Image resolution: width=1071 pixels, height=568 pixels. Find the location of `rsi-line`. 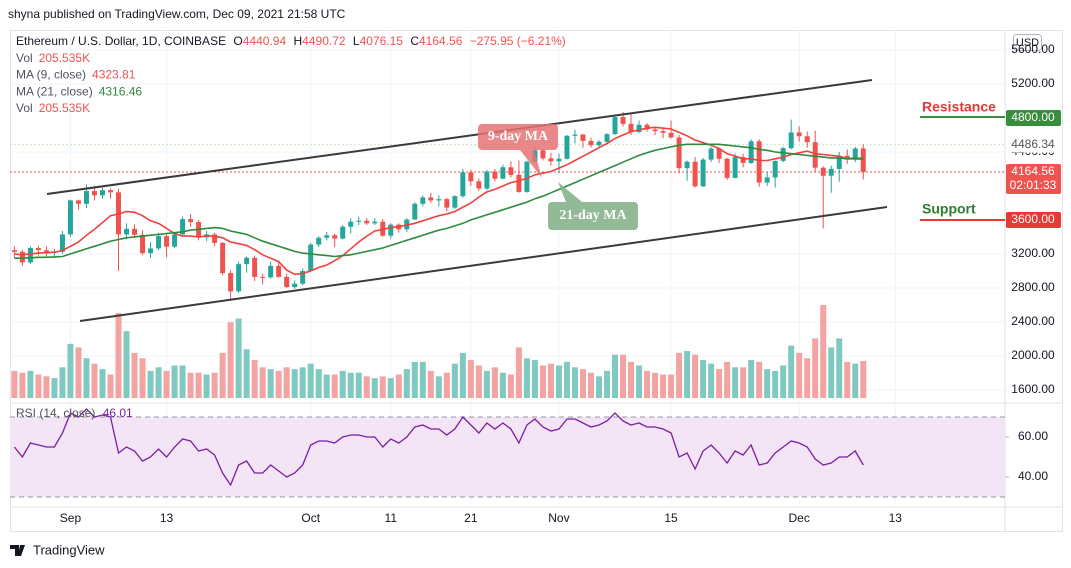

rsi-line is located at coordinates (438, 447).